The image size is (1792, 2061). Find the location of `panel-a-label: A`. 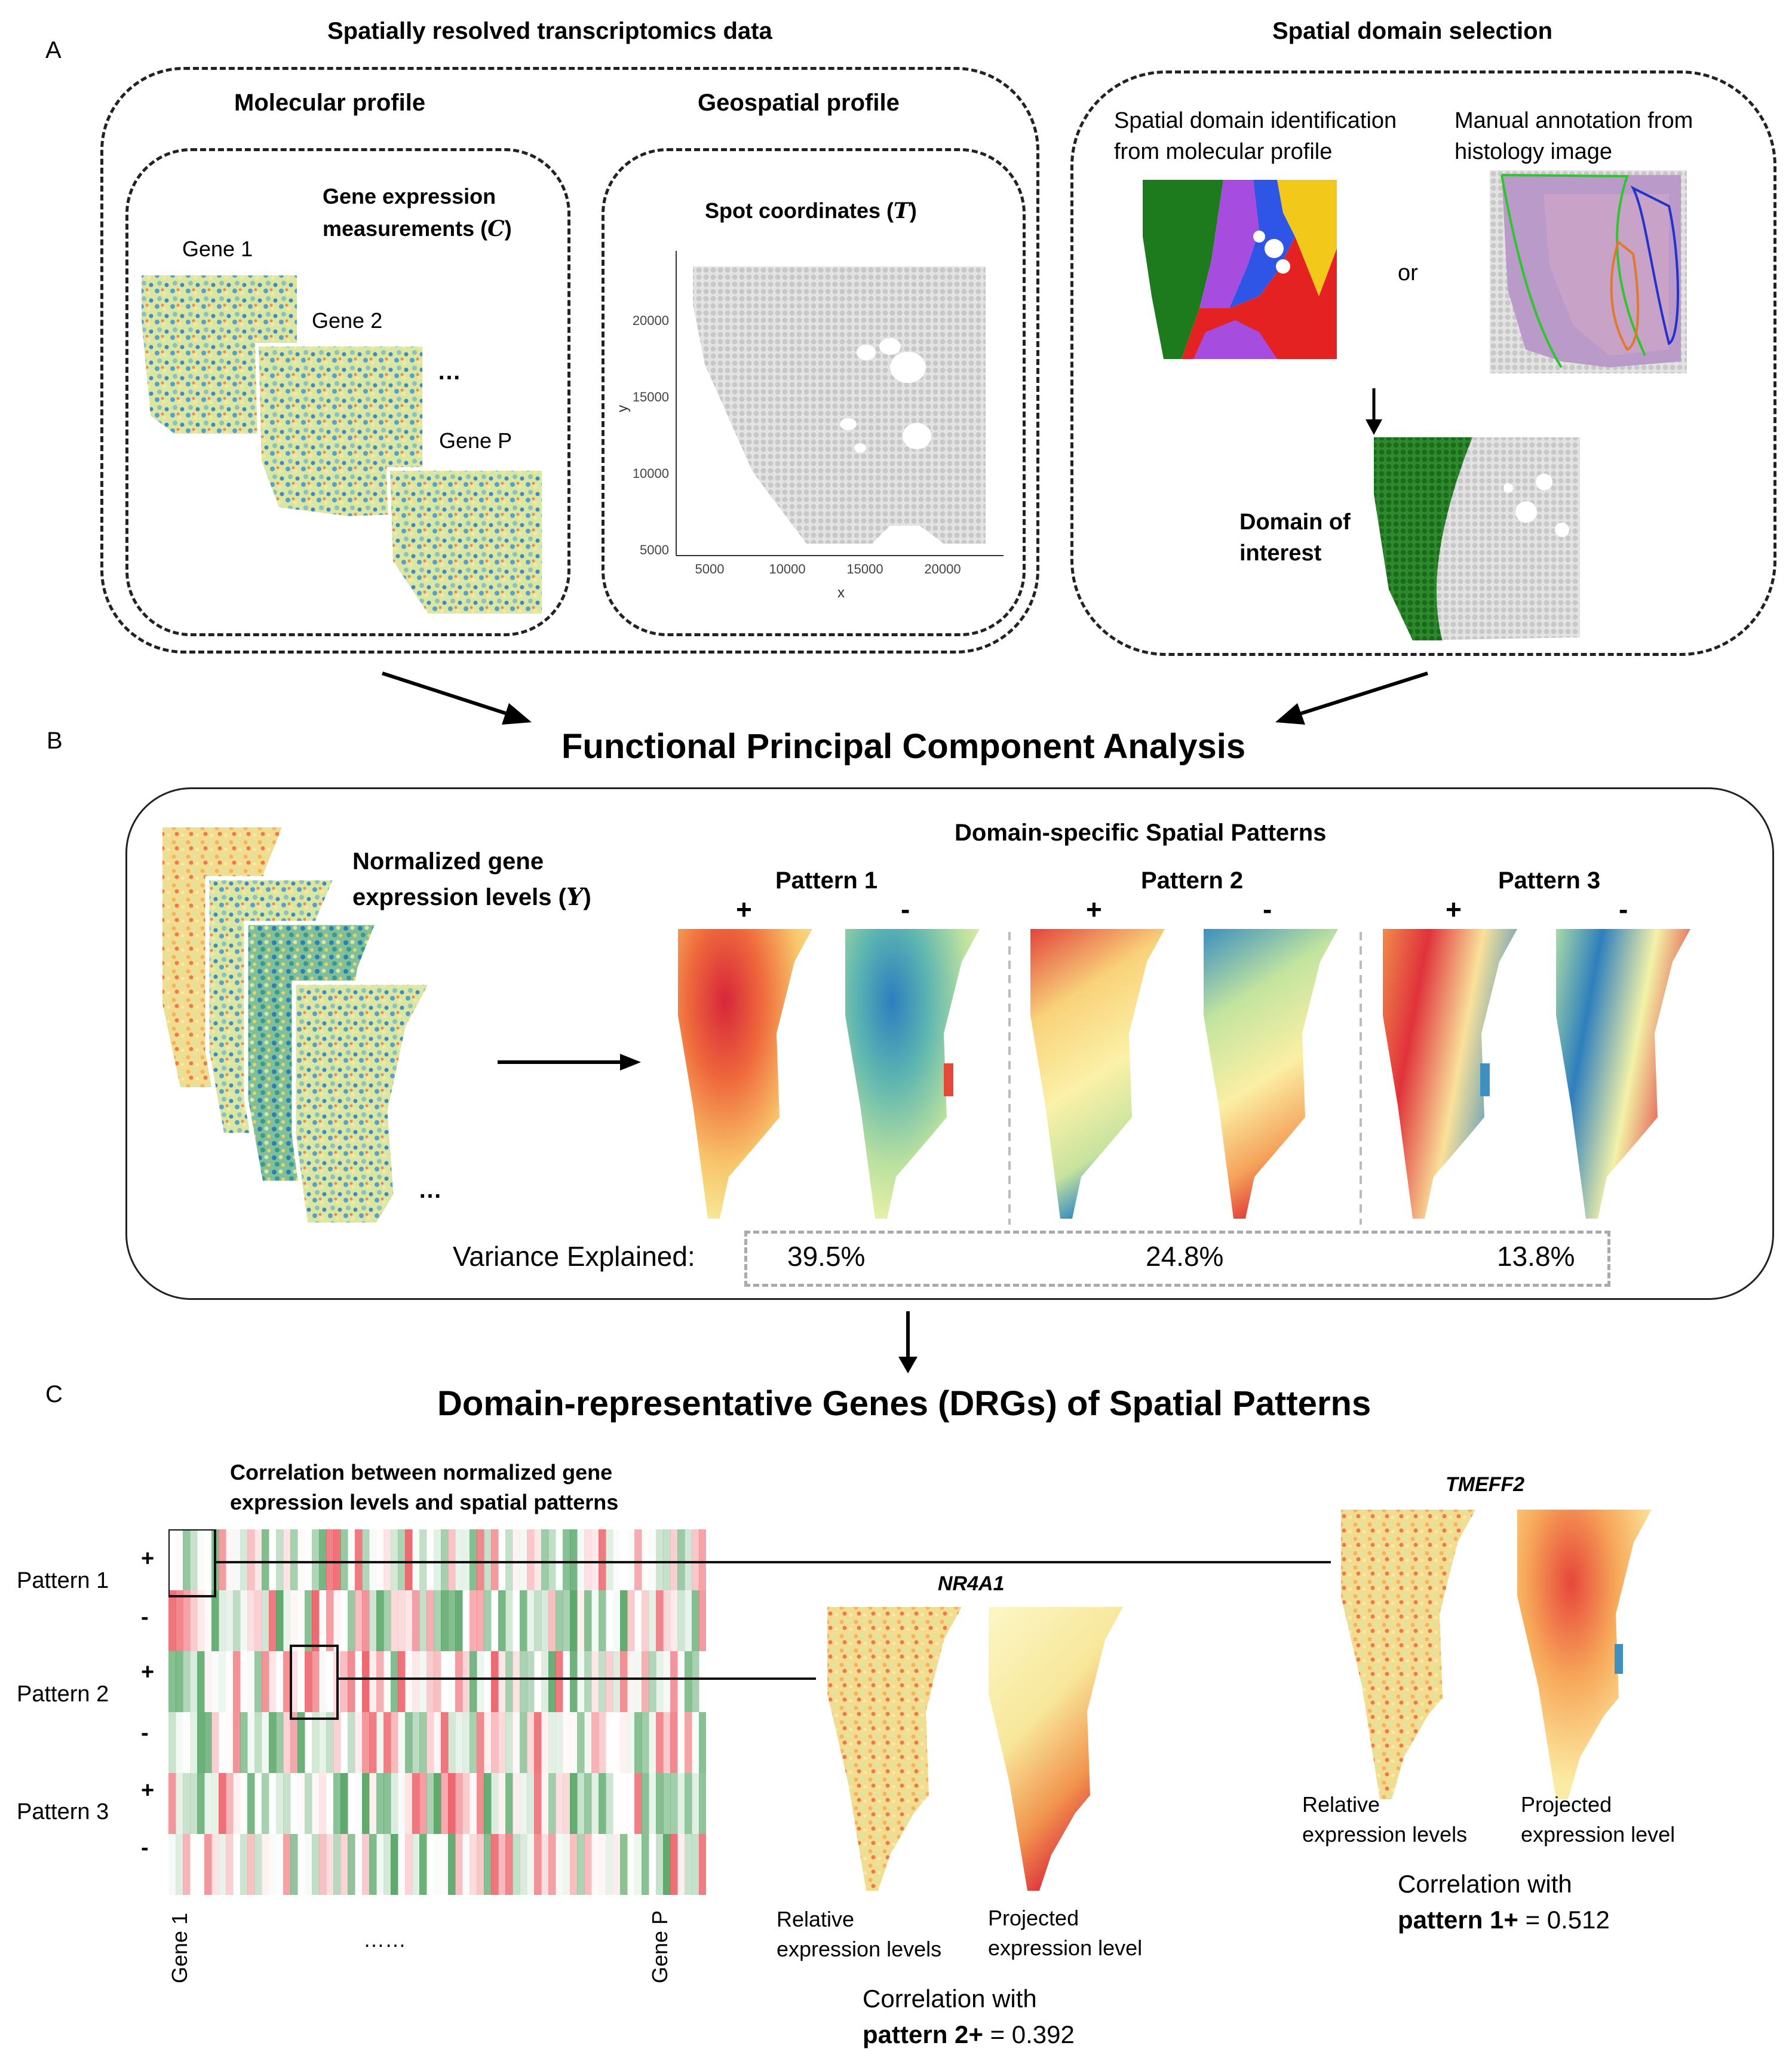

panel-a-label: A is located at coordinates (53, 50).